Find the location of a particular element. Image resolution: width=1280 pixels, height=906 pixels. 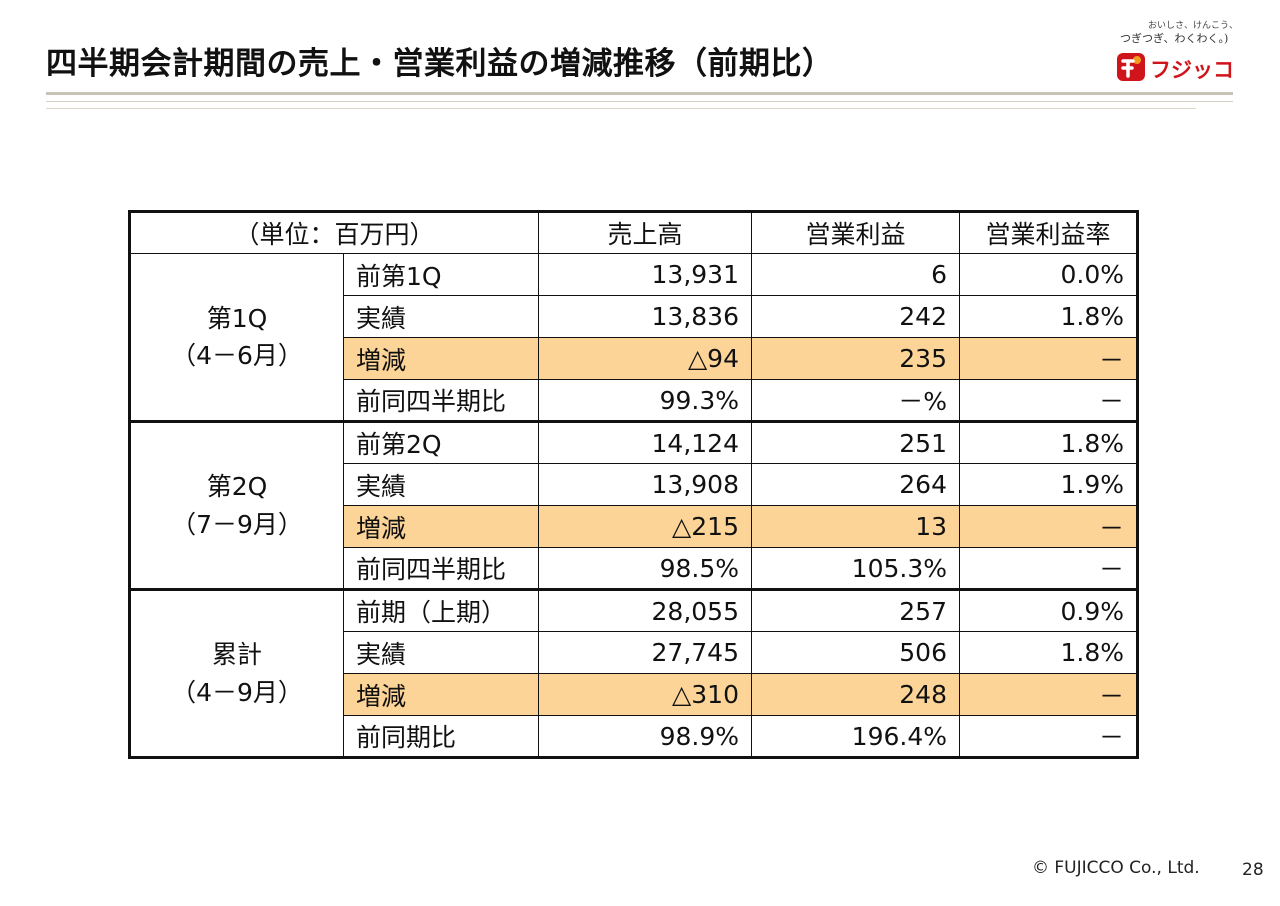

copyright: © FUJICCO Co., Ltd. is located at coordinates (1116, 868).